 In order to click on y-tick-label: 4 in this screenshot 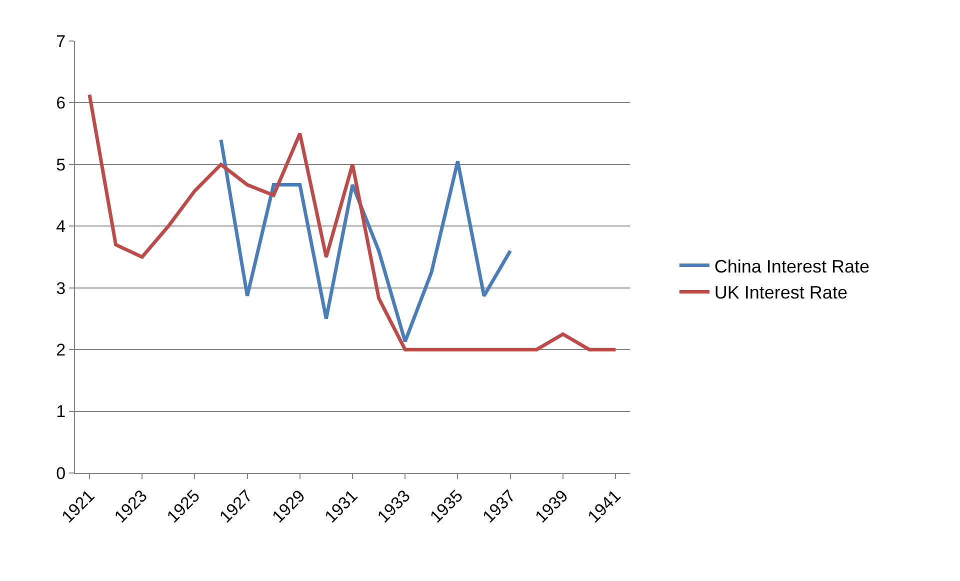, I will do `click(61, 226)`.